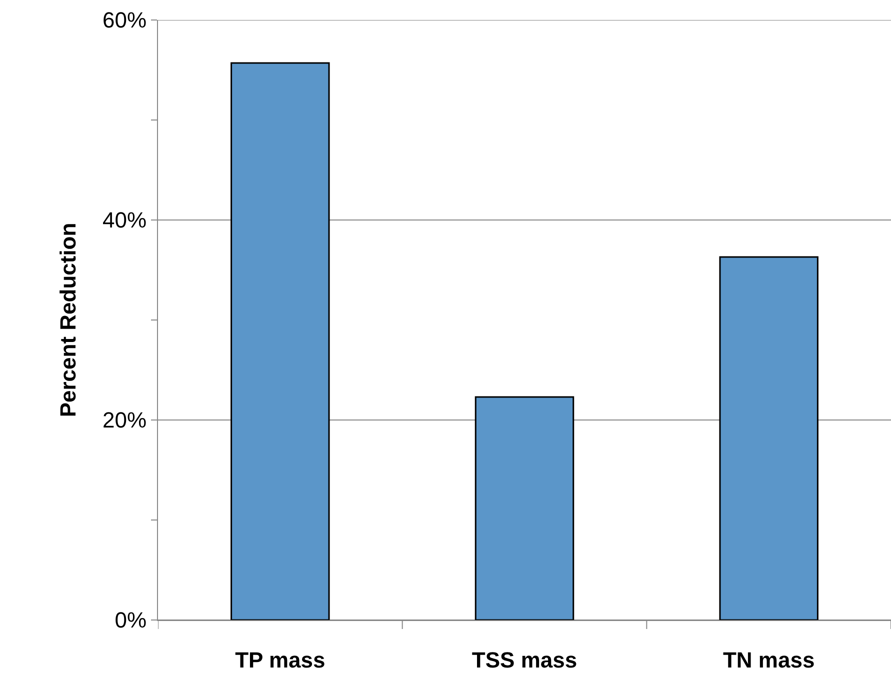 This screenshot has width=891, height=688. Describe the element at coordinates (768, 659) in the screenshot. I see `x-tick-label: TN mass` at that location.